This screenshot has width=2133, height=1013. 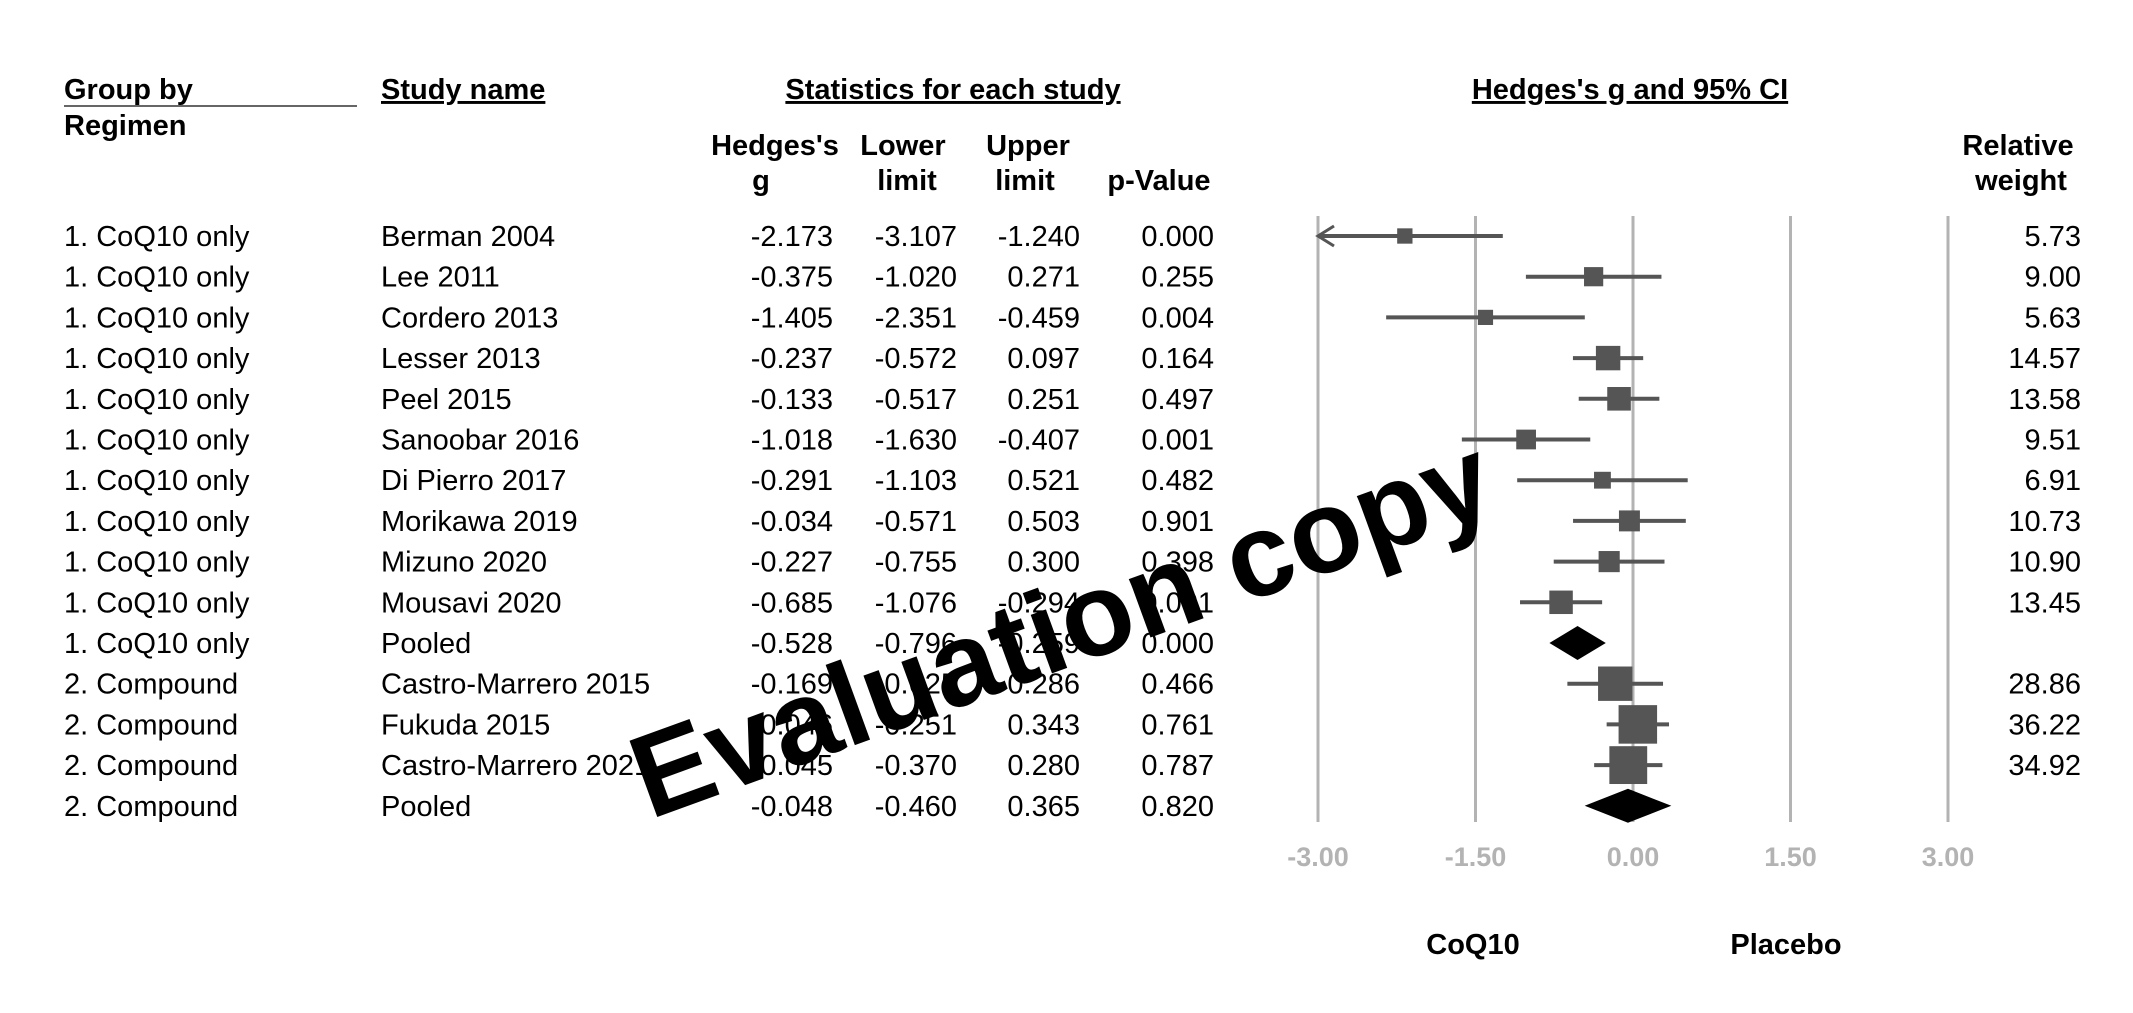 What do you see at coordinates (916, 318) in the screenshot?
I see `cell-lower: -2.351` at bounding box center [916, 318].